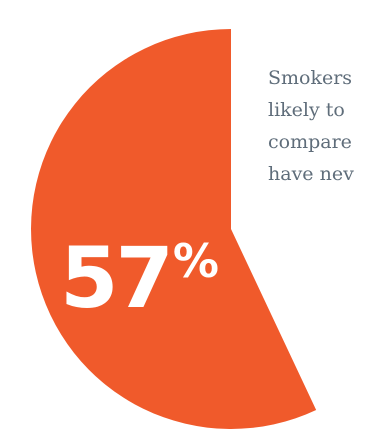 This screenshot has height=440, width=379. I want to click on caption-line-3: compare, so click(310, 142).